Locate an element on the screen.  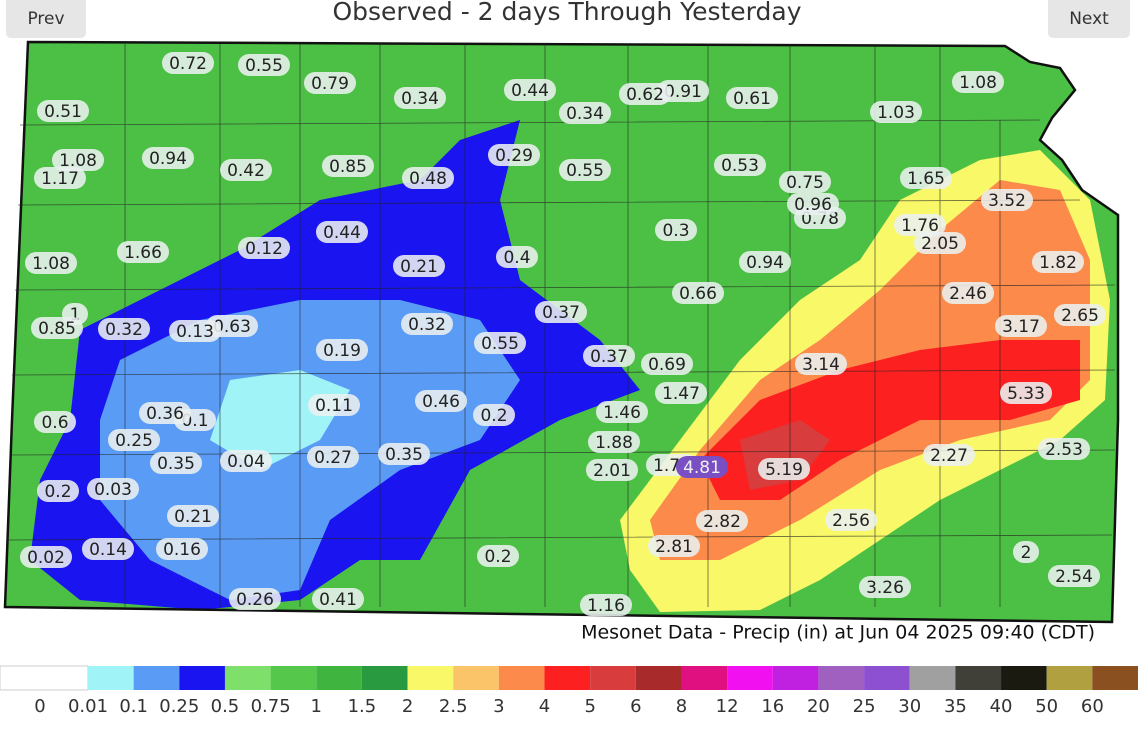
station-value: 2.53 is located at coordinates (1064, 450).